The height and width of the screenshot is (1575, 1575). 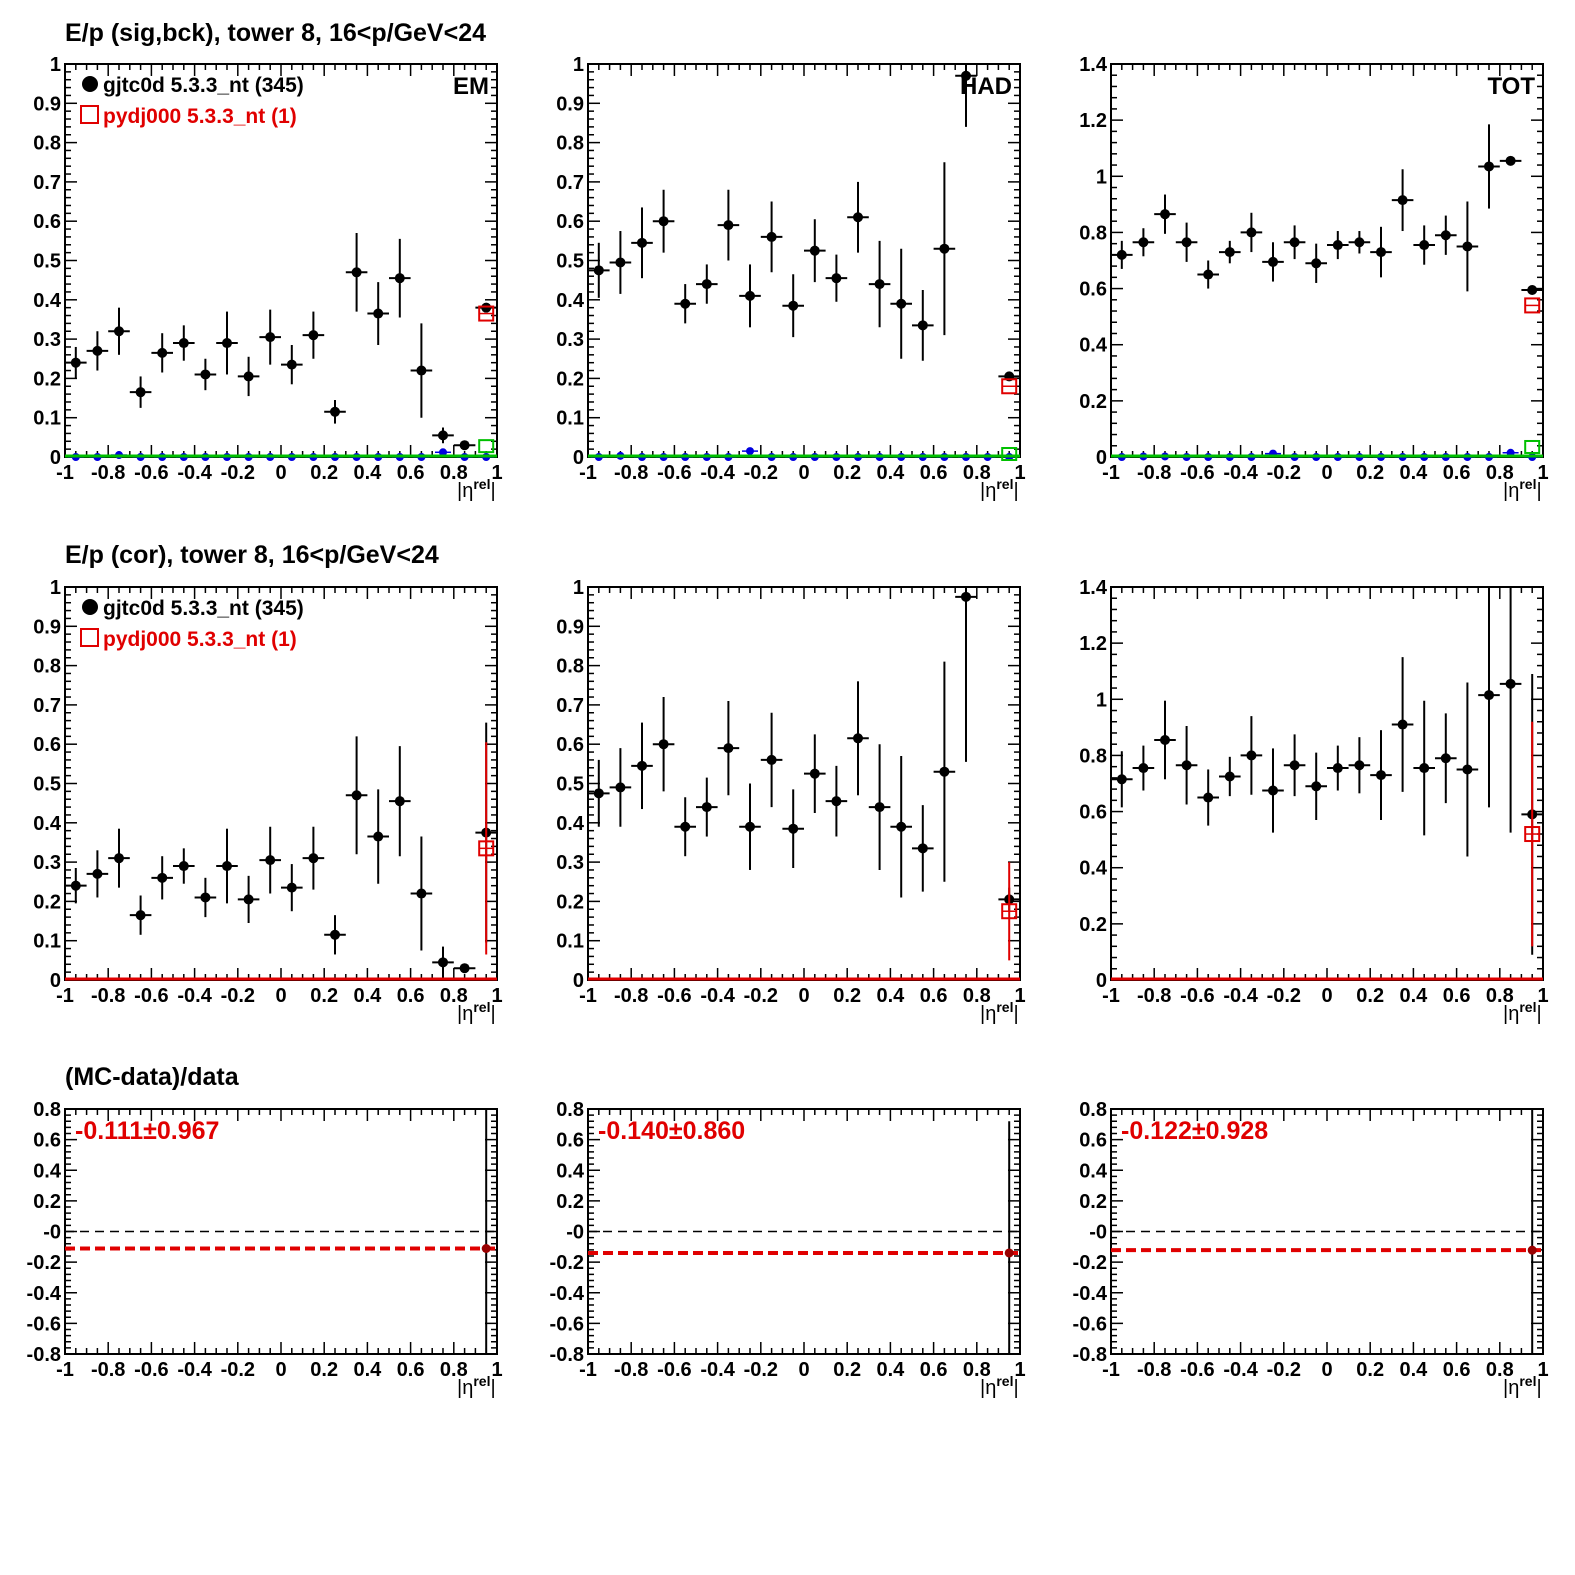 What do you see at coordinates (89, 637) in the screenshot?
I see `legend-mc-marker` at bounding box center [89, 637].